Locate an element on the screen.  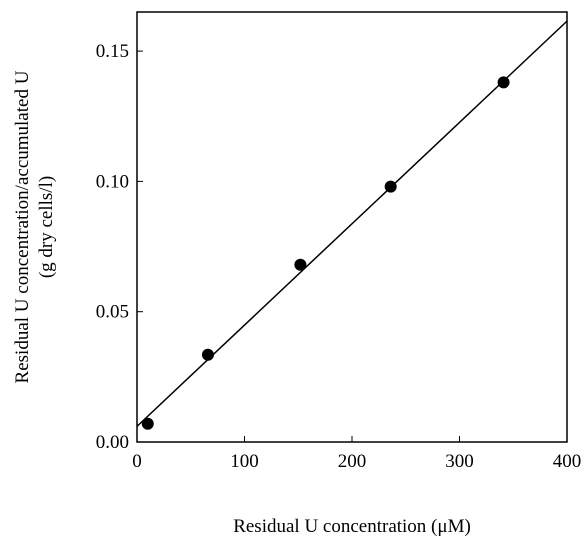
x-tick-label: 300 is located at coordinates (459, 461).